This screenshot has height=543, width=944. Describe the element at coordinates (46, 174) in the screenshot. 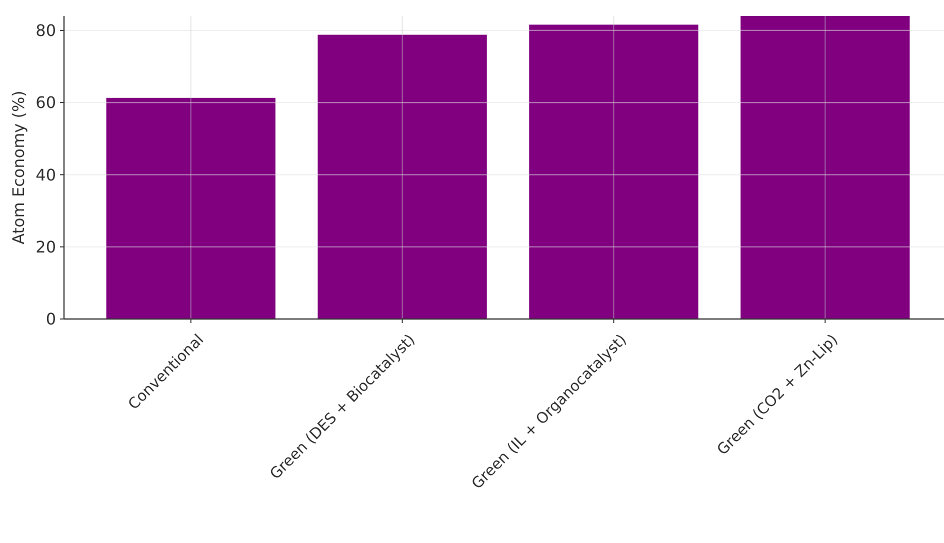

I see `y-tick-label: 40` at that location.